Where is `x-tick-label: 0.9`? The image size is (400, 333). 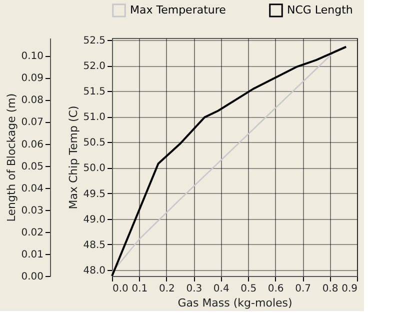
x-tick-label: 0.9 is located at coordinates (350, 289).